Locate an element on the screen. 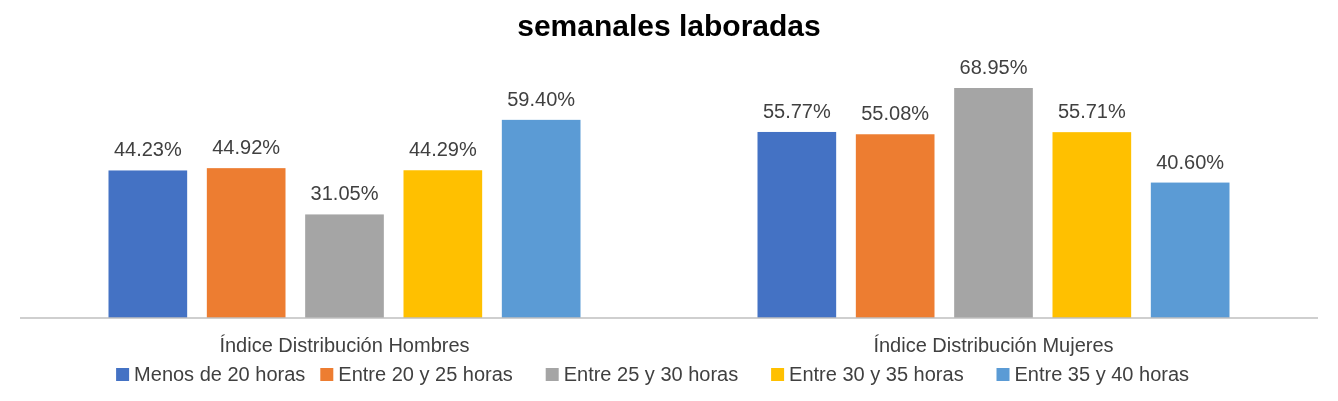  legend-label: Entre 30 y 35 horas is located at coordinates (876, 374).